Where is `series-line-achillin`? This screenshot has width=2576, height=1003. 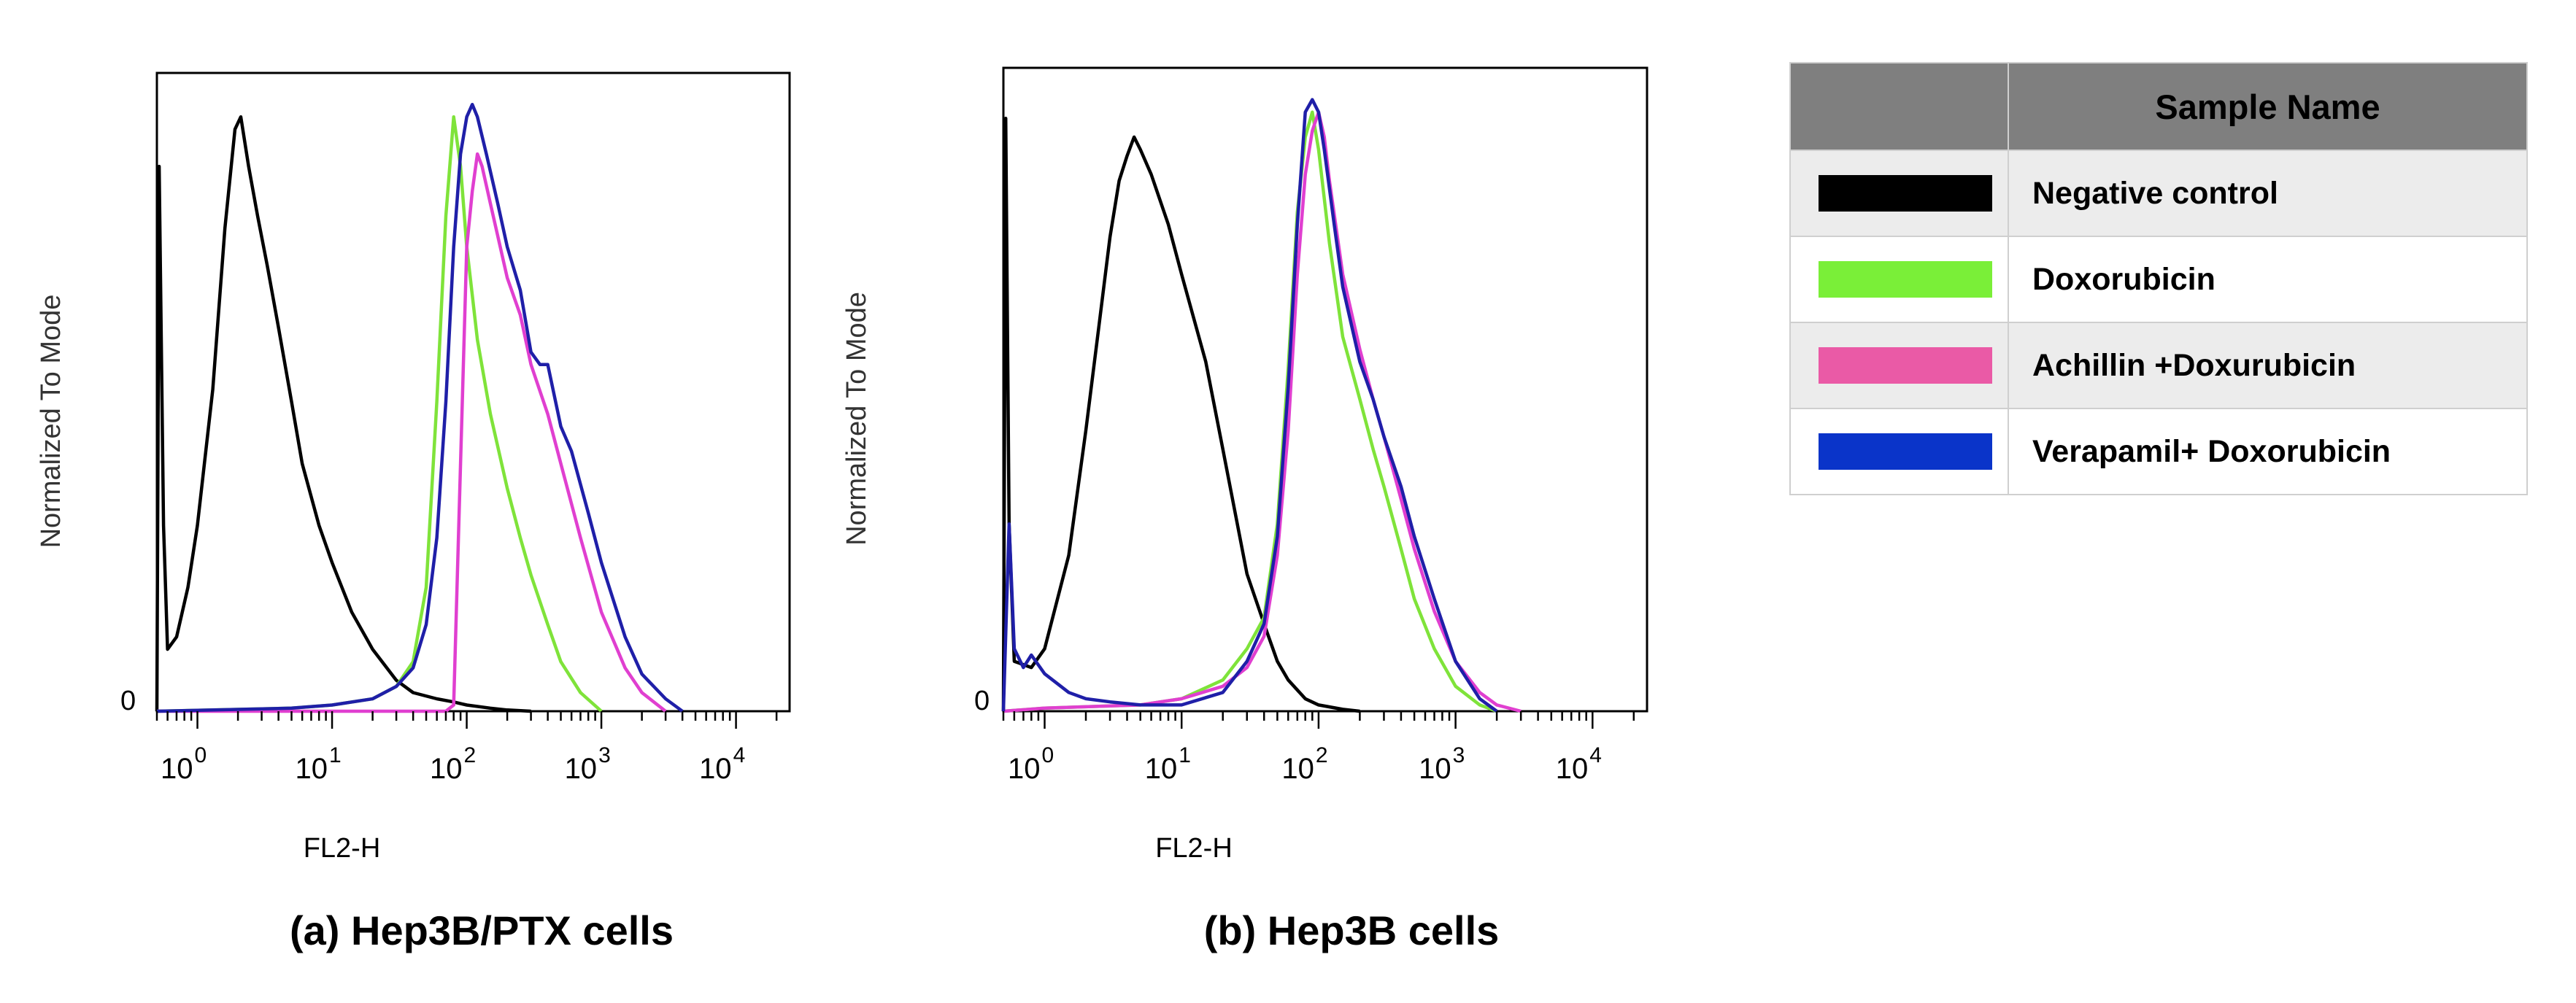 series-line-achillin is located at coordinates (412, 432).